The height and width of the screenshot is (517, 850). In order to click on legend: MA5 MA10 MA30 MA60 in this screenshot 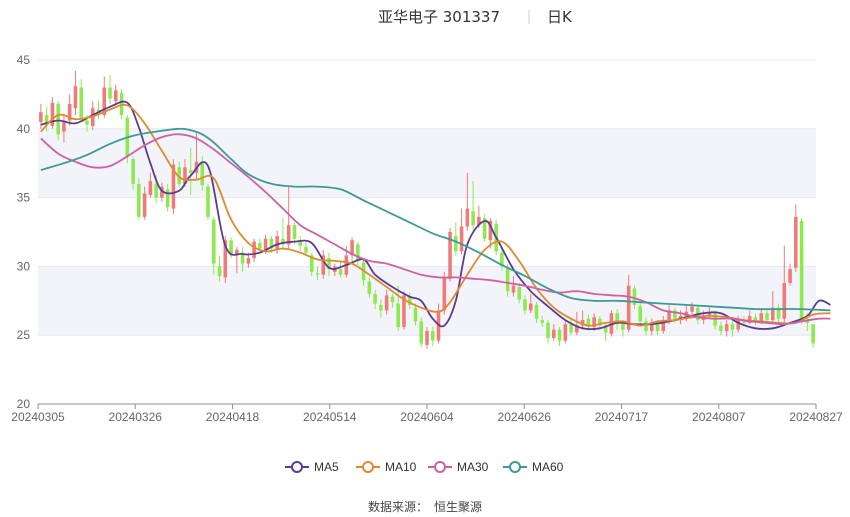, I will do `click(424, 467)`.